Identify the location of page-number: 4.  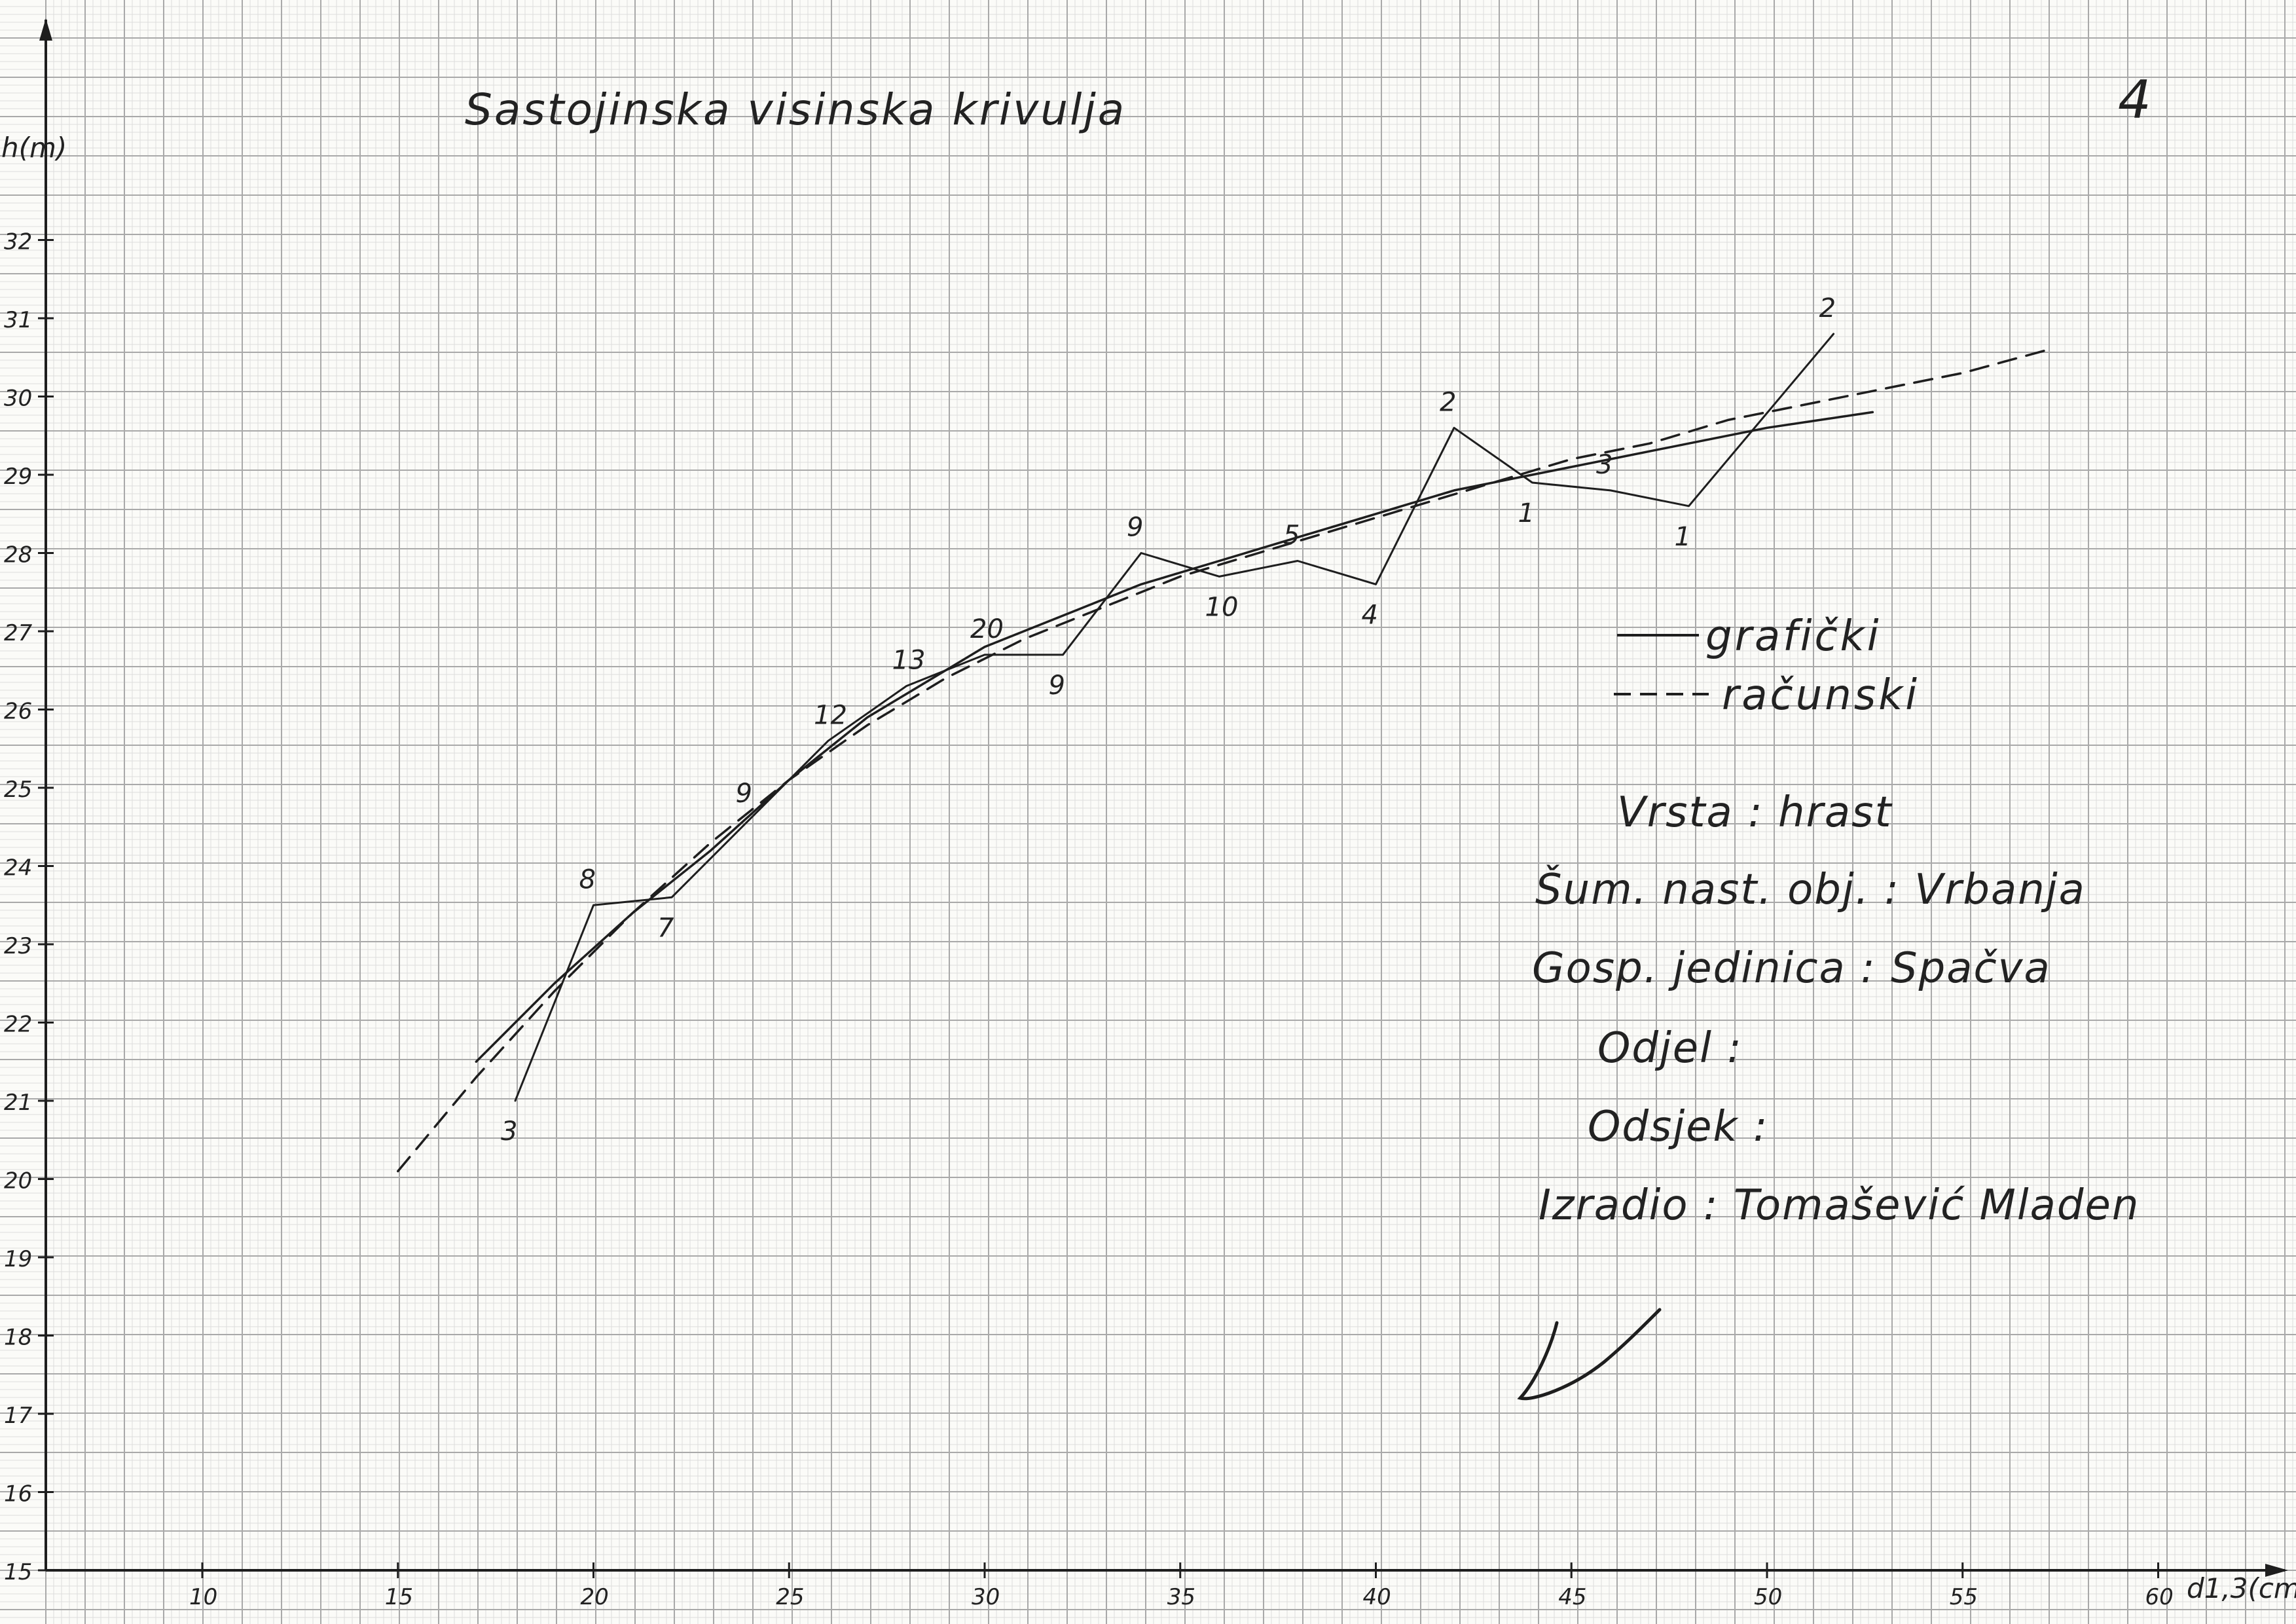
(2134, 99).